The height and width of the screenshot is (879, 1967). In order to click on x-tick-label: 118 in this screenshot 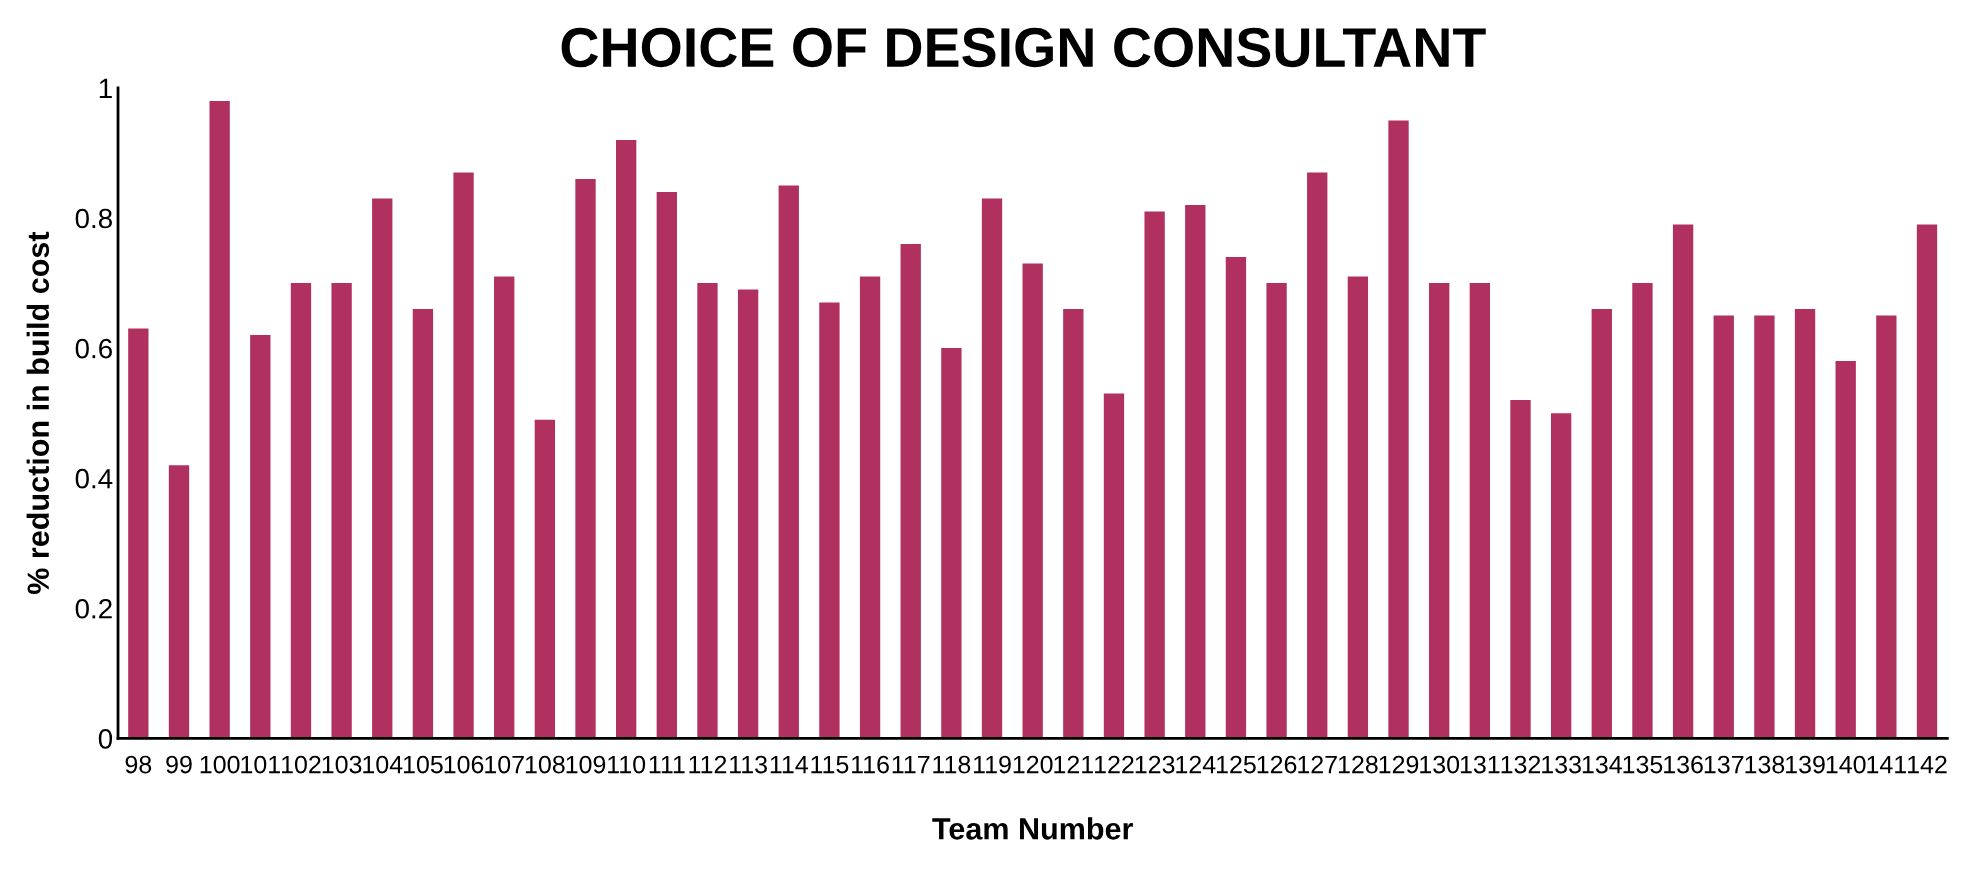, I will do `click(952, 764)`.